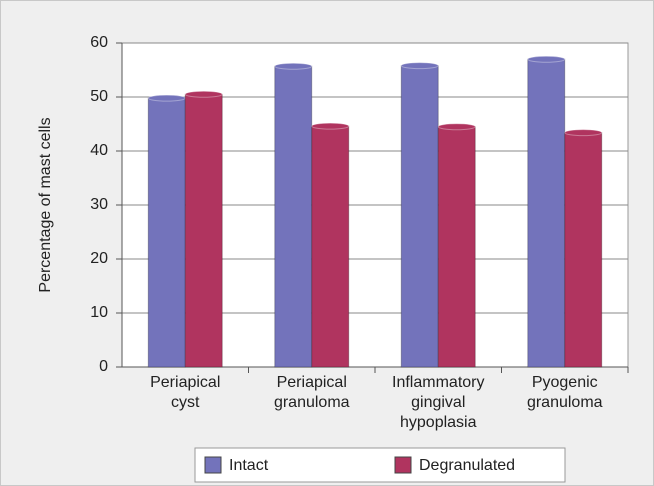 The image size is (654, 486). Describe the element at coordinates (99, 312) in the screenshot. I see `y-tick-label: 10` at that location.